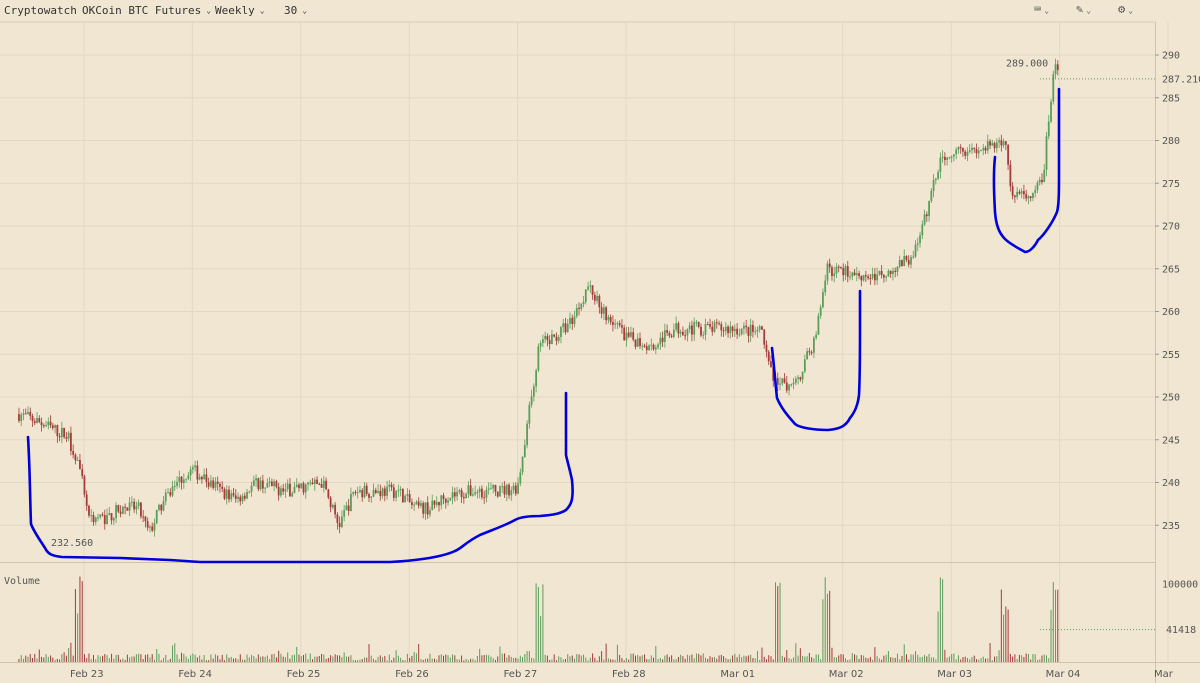 The height and width of the screenshot is (683, 1200). What do you see at coordinates (1171, 312) in the screenshot?
I see `price-tick-label: 260` at bounding box center [1171, 312].